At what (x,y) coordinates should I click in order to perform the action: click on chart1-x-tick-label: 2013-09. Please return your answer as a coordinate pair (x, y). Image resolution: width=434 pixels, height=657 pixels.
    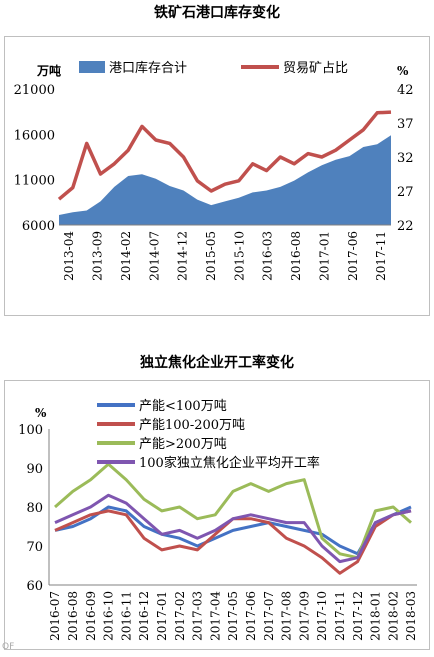
    Looking at the image, I should click on (98, 256).